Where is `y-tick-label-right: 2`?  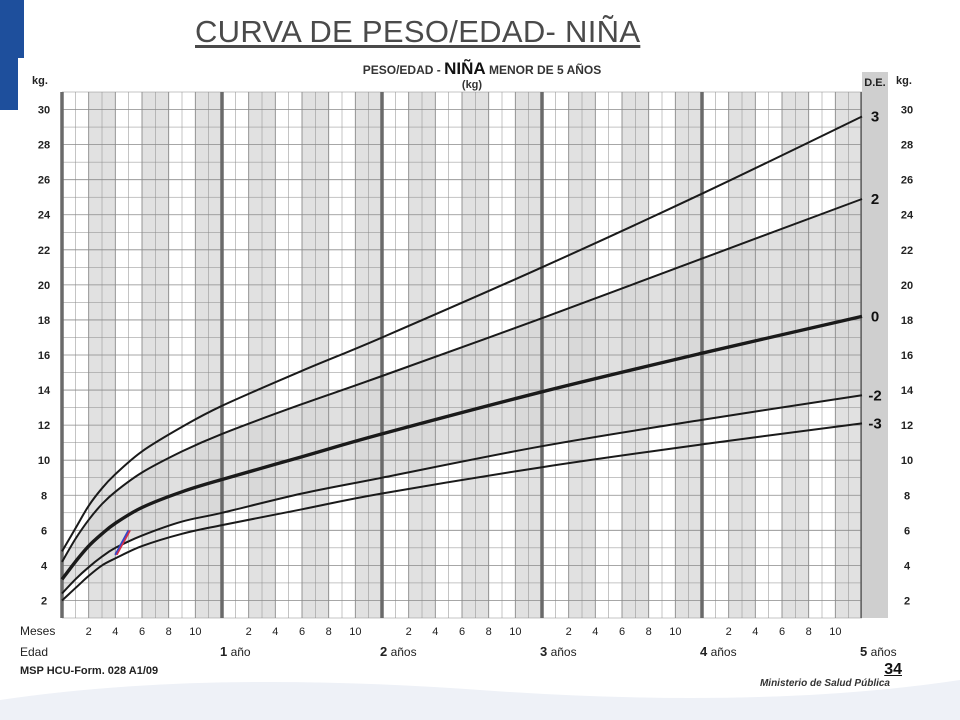
y-tick-label-right: 2 is located at coordinates (907, 601).